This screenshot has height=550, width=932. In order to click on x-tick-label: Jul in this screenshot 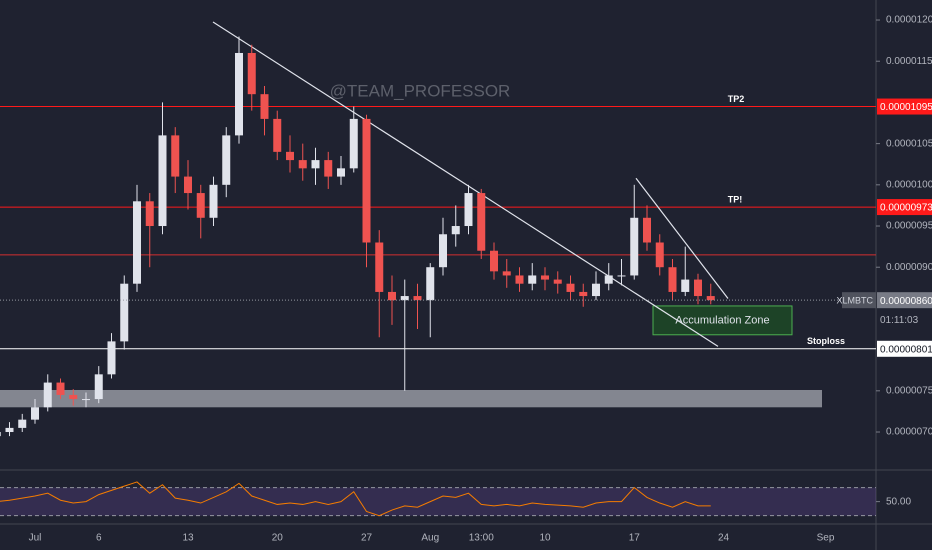, I will do `click(35, 538)`.